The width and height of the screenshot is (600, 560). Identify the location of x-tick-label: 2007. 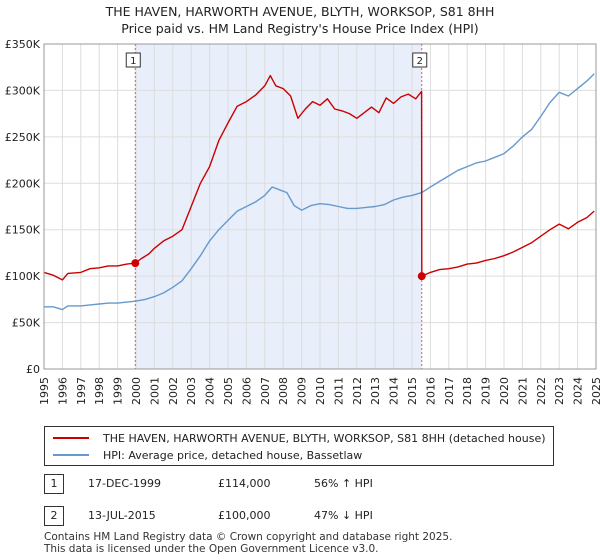
(265, 391).